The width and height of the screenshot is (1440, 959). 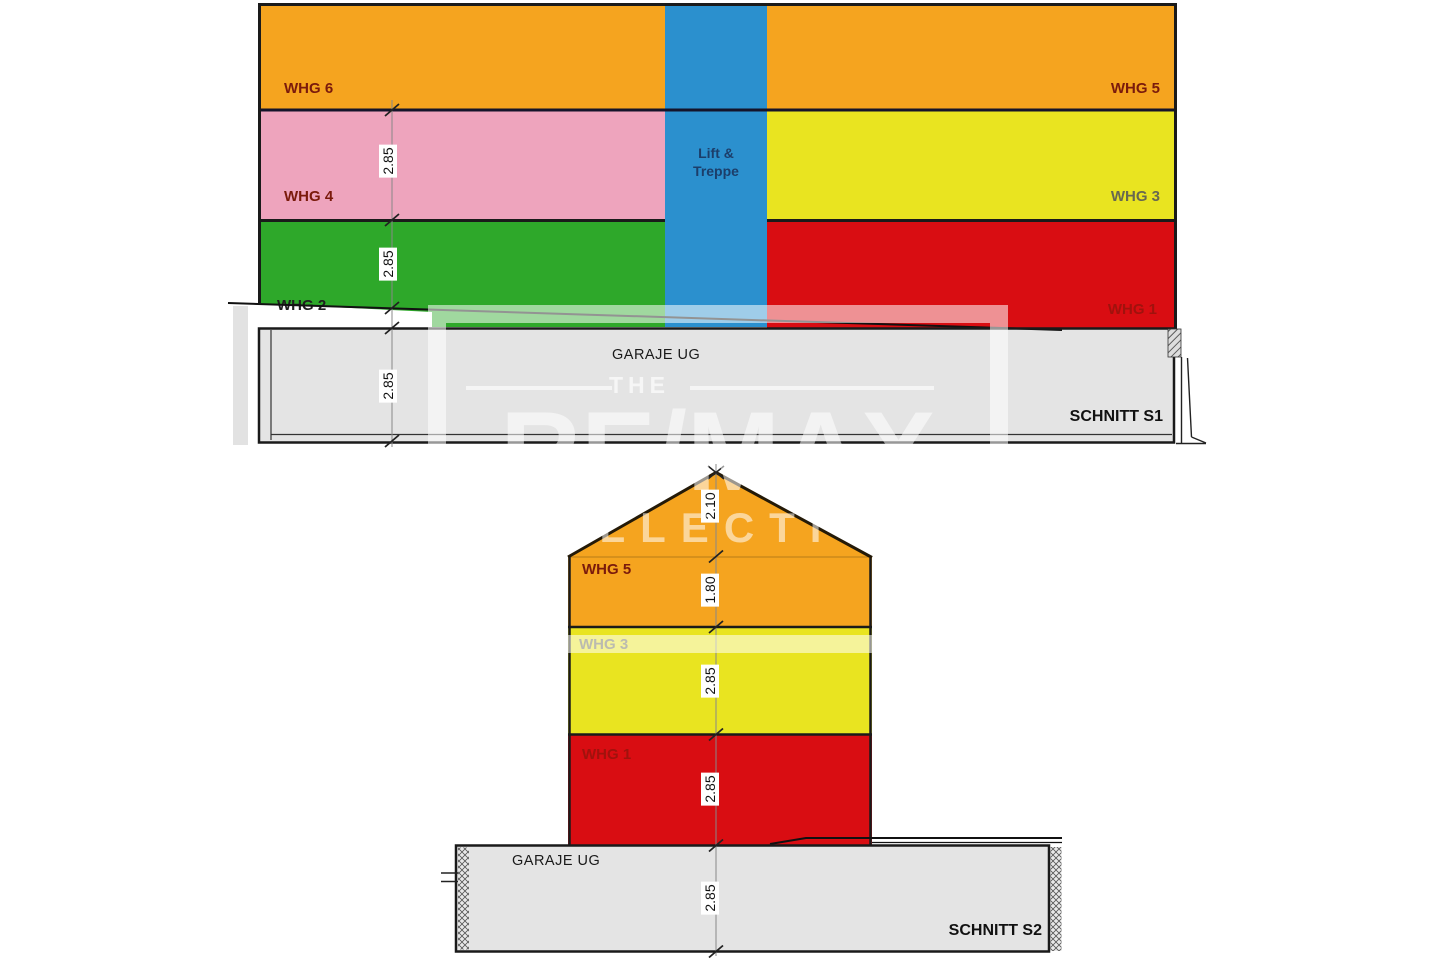 I want to click on s2-dim-garage: 2.85, so click(x=710, y=898).